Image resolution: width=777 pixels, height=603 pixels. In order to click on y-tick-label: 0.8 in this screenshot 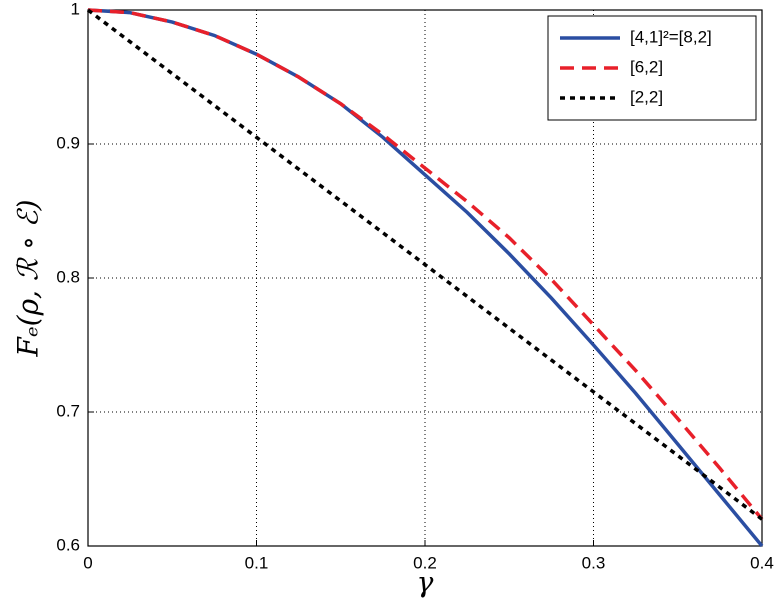, I will do `click(68, 276)`.